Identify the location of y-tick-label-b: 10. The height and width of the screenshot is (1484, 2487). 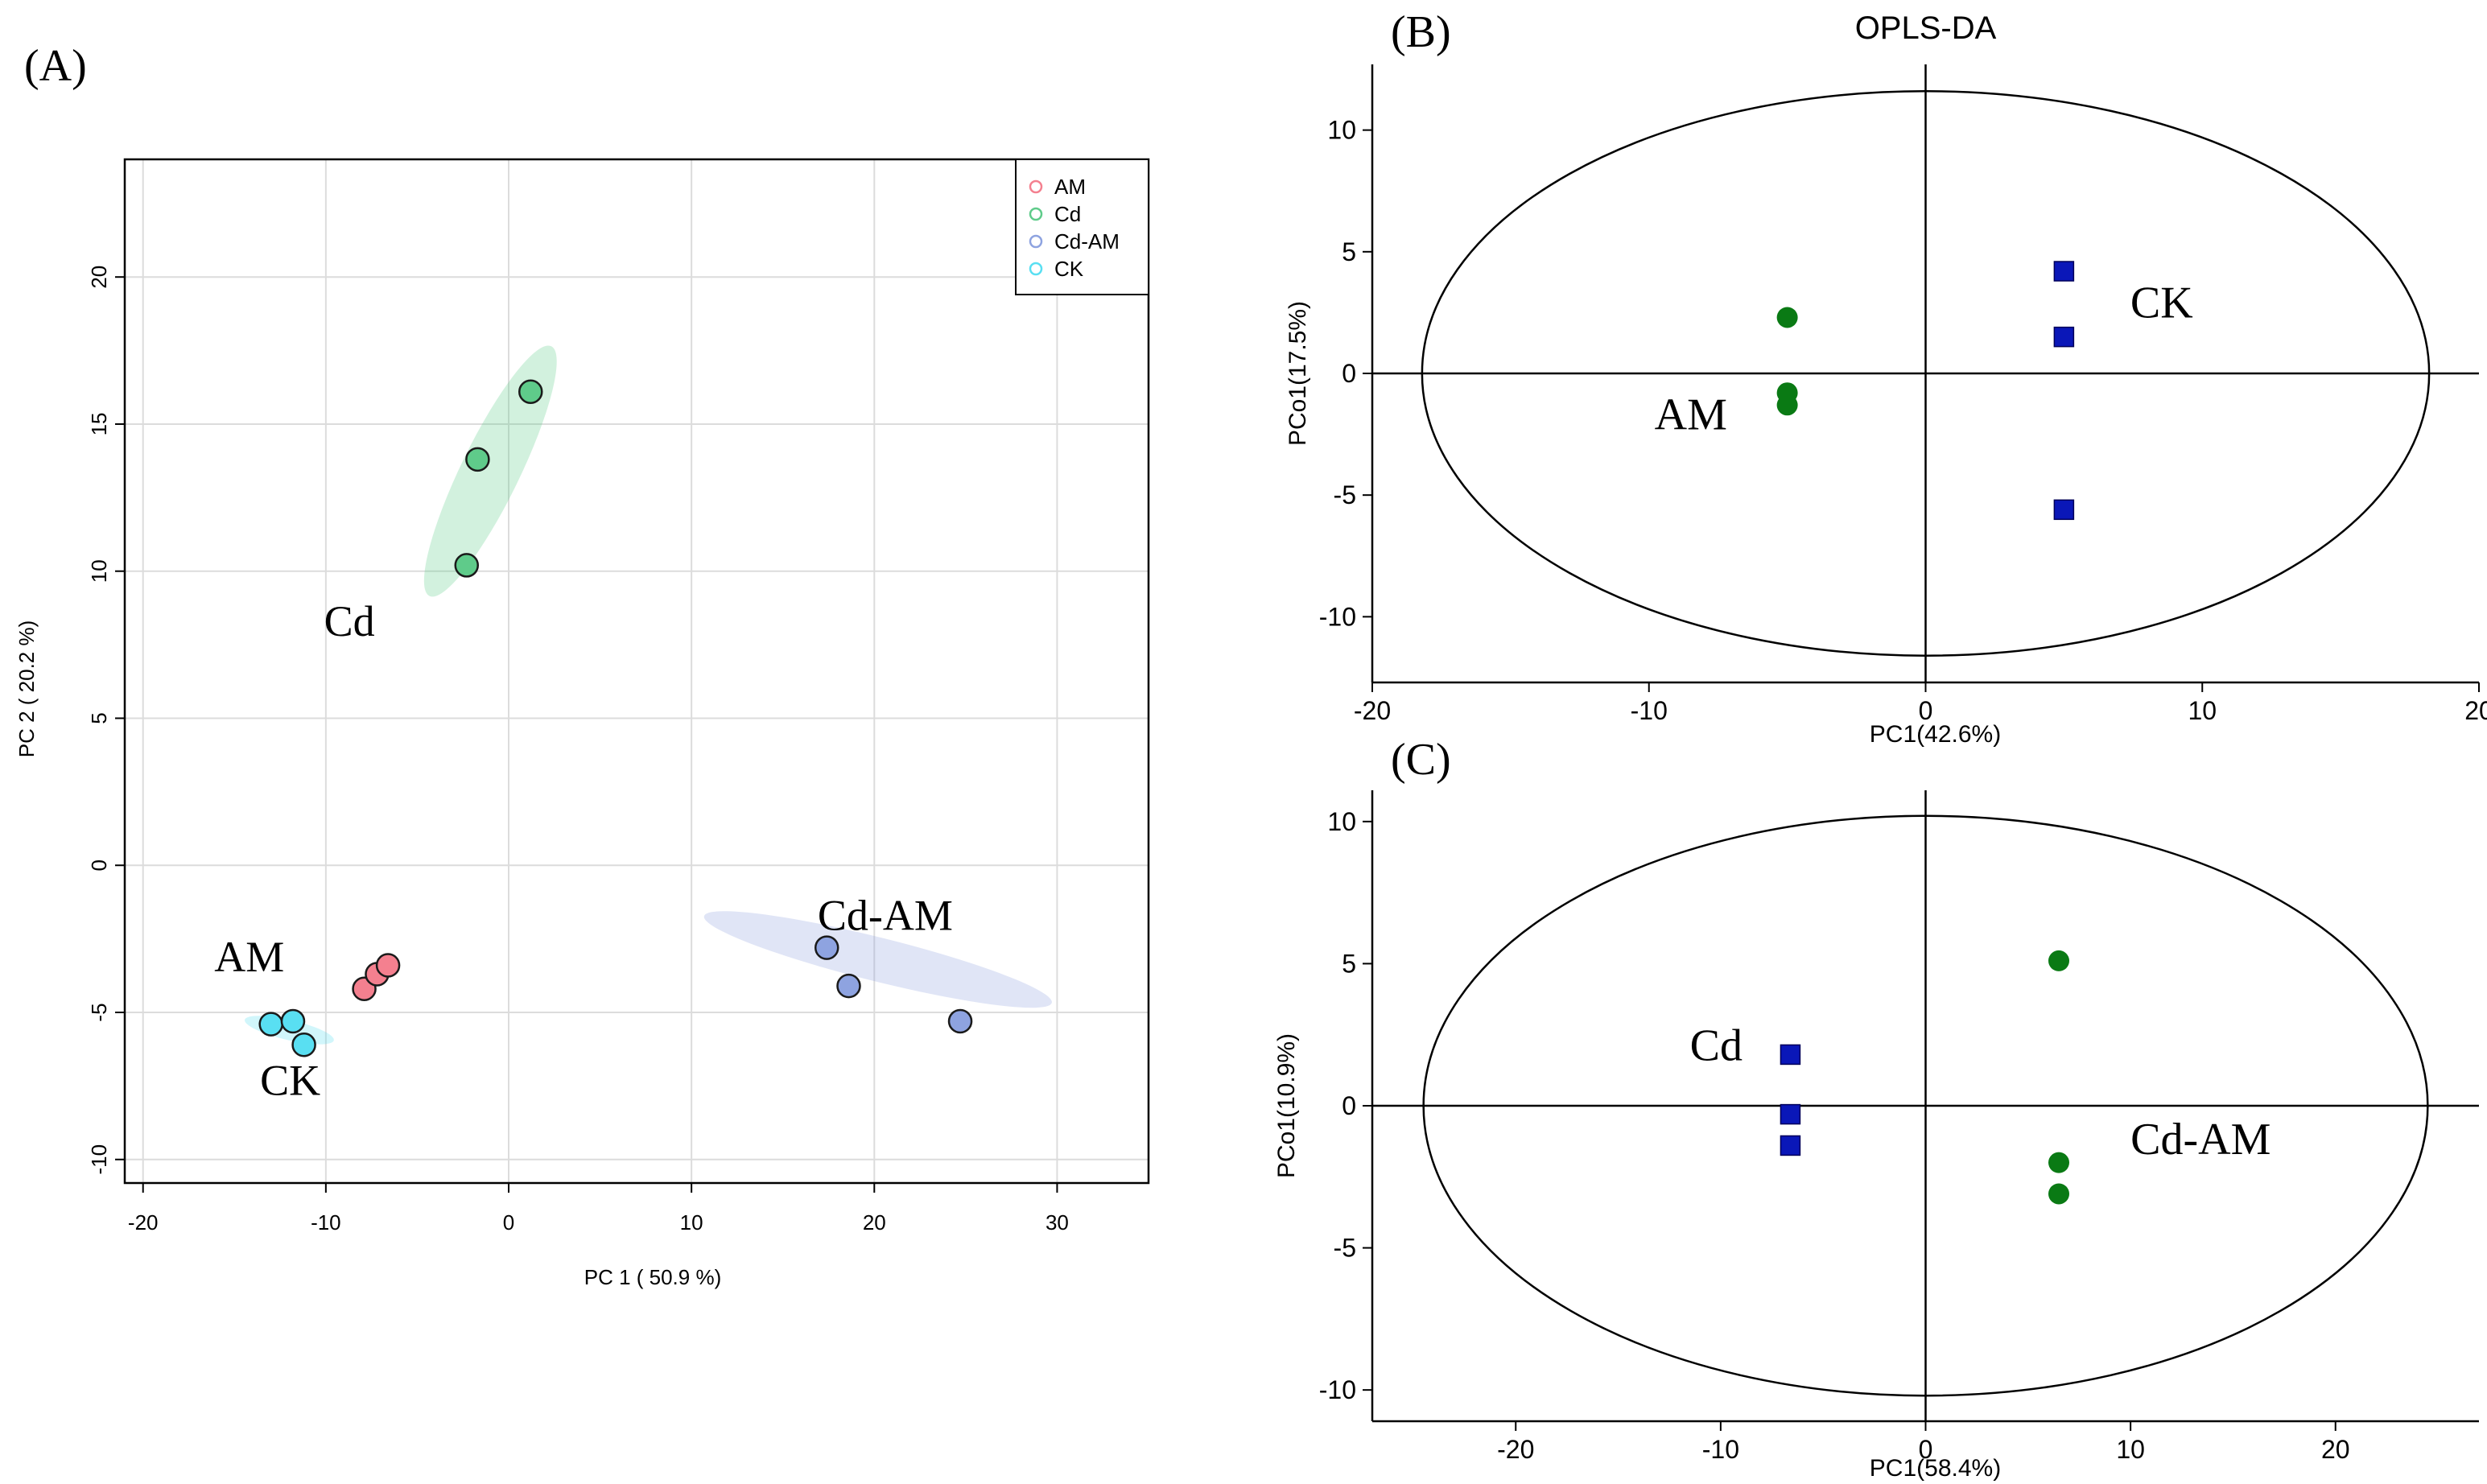
(1341, 130).